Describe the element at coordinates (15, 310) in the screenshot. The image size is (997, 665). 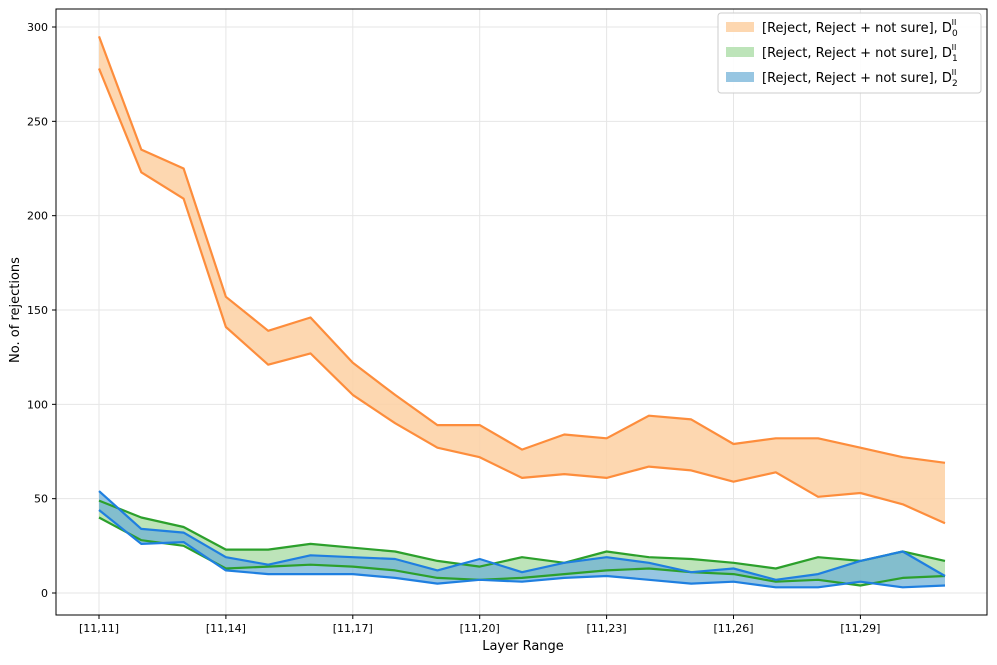
I see `y-axis-title: No. of rejections` at that location.